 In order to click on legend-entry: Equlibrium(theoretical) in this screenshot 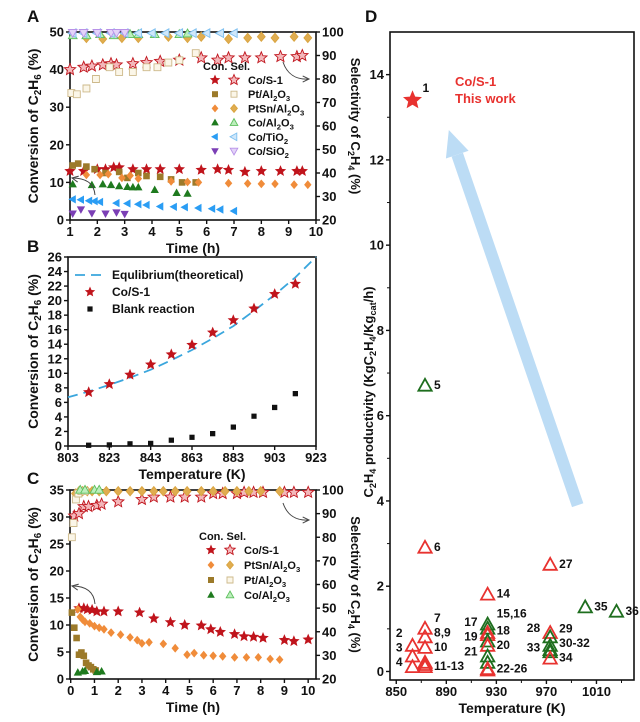, I will do `click(177, 275)`.